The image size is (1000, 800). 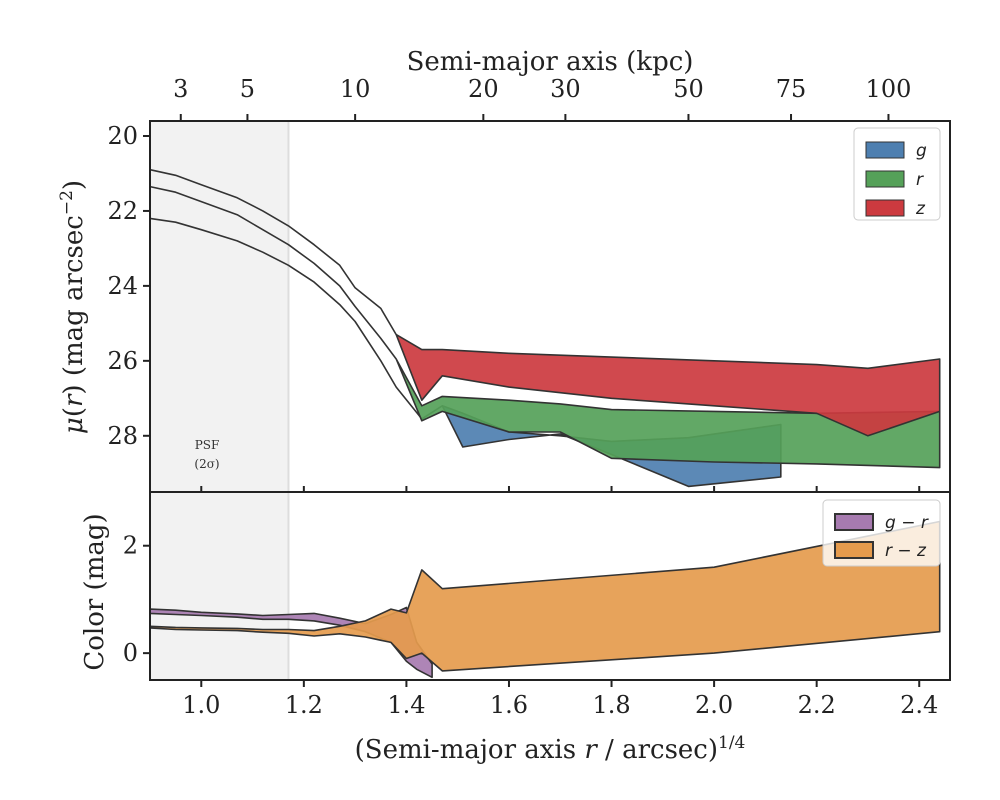 I want to click on surface-brightness-legend-label: g, so click(x=921, y=151).